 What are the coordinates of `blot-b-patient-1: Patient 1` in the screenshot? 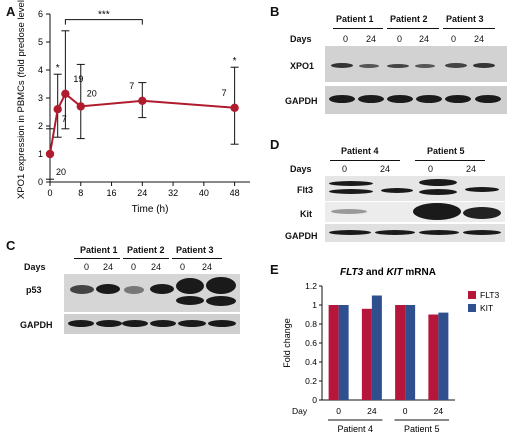 It's located at (355, 19).